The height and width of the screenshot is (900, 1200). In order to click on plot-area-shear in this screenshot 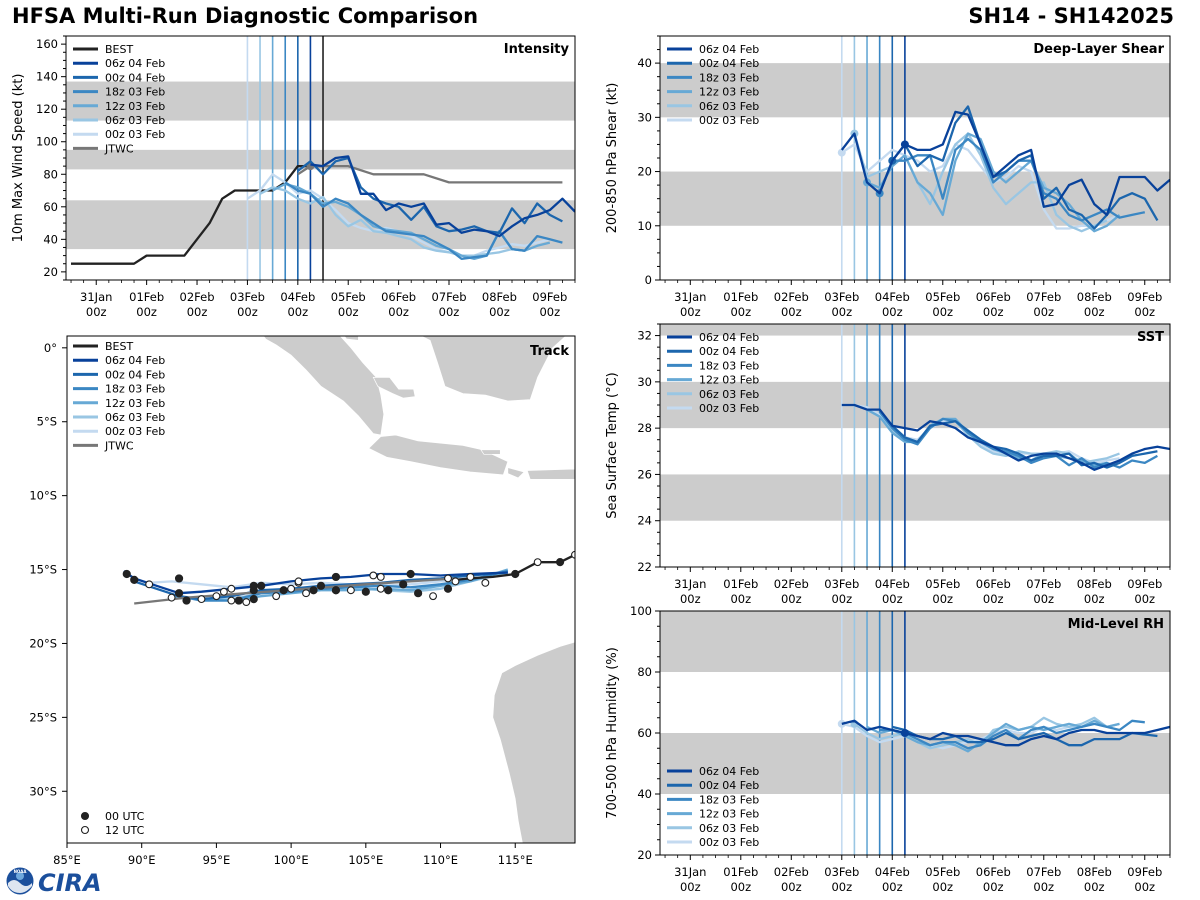, I will do `click(915, 158)`.